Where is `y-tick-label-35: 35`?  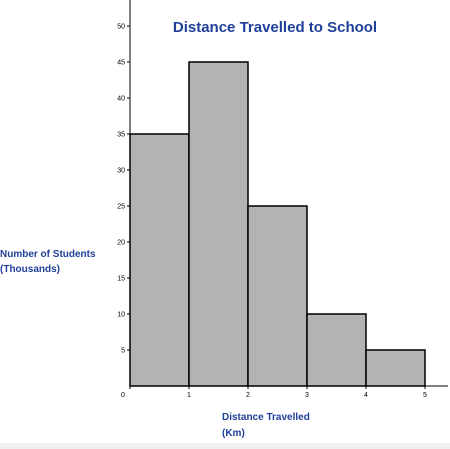
y-tick-label-35: 35 is located at coordinates (121, 135).